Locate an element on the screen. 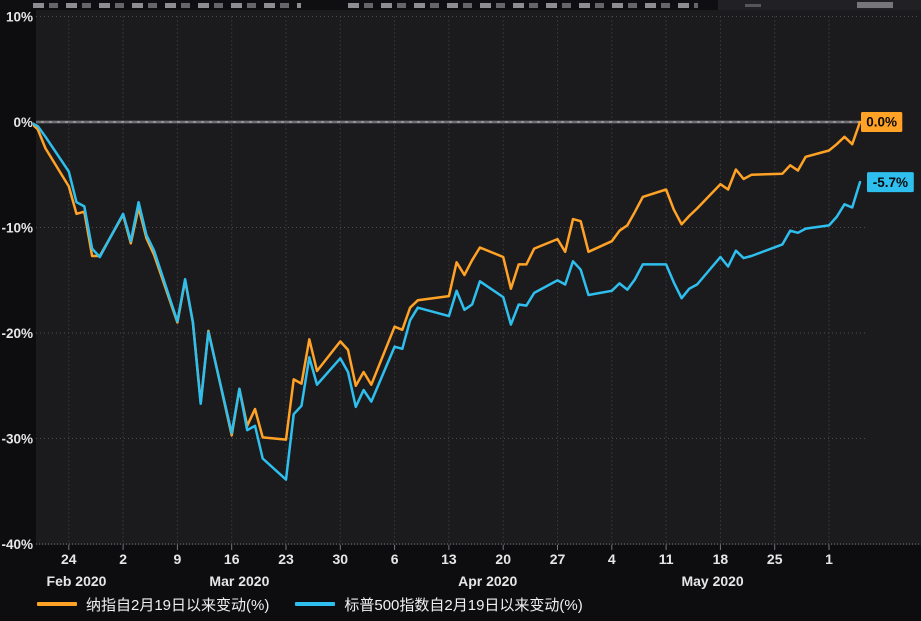 The height and width of the screenshot is (621, 921). nasdaq-legend-label: 纳指自2月19日以来变动(%) is located at coordinates (178, 605).